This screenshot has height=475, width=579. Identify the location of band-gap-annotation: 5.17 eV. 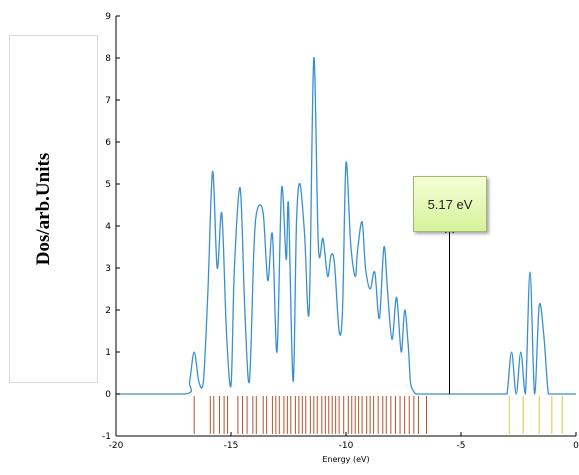
(450, 204).